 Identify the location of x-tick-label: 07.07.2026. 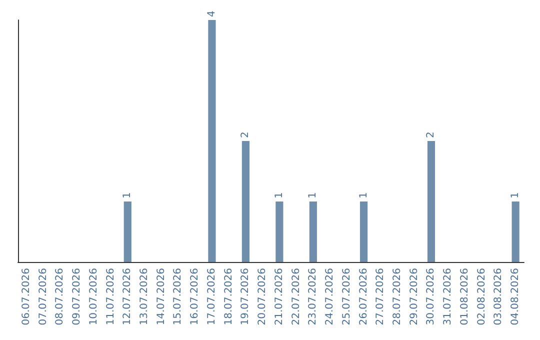
(43, 297).